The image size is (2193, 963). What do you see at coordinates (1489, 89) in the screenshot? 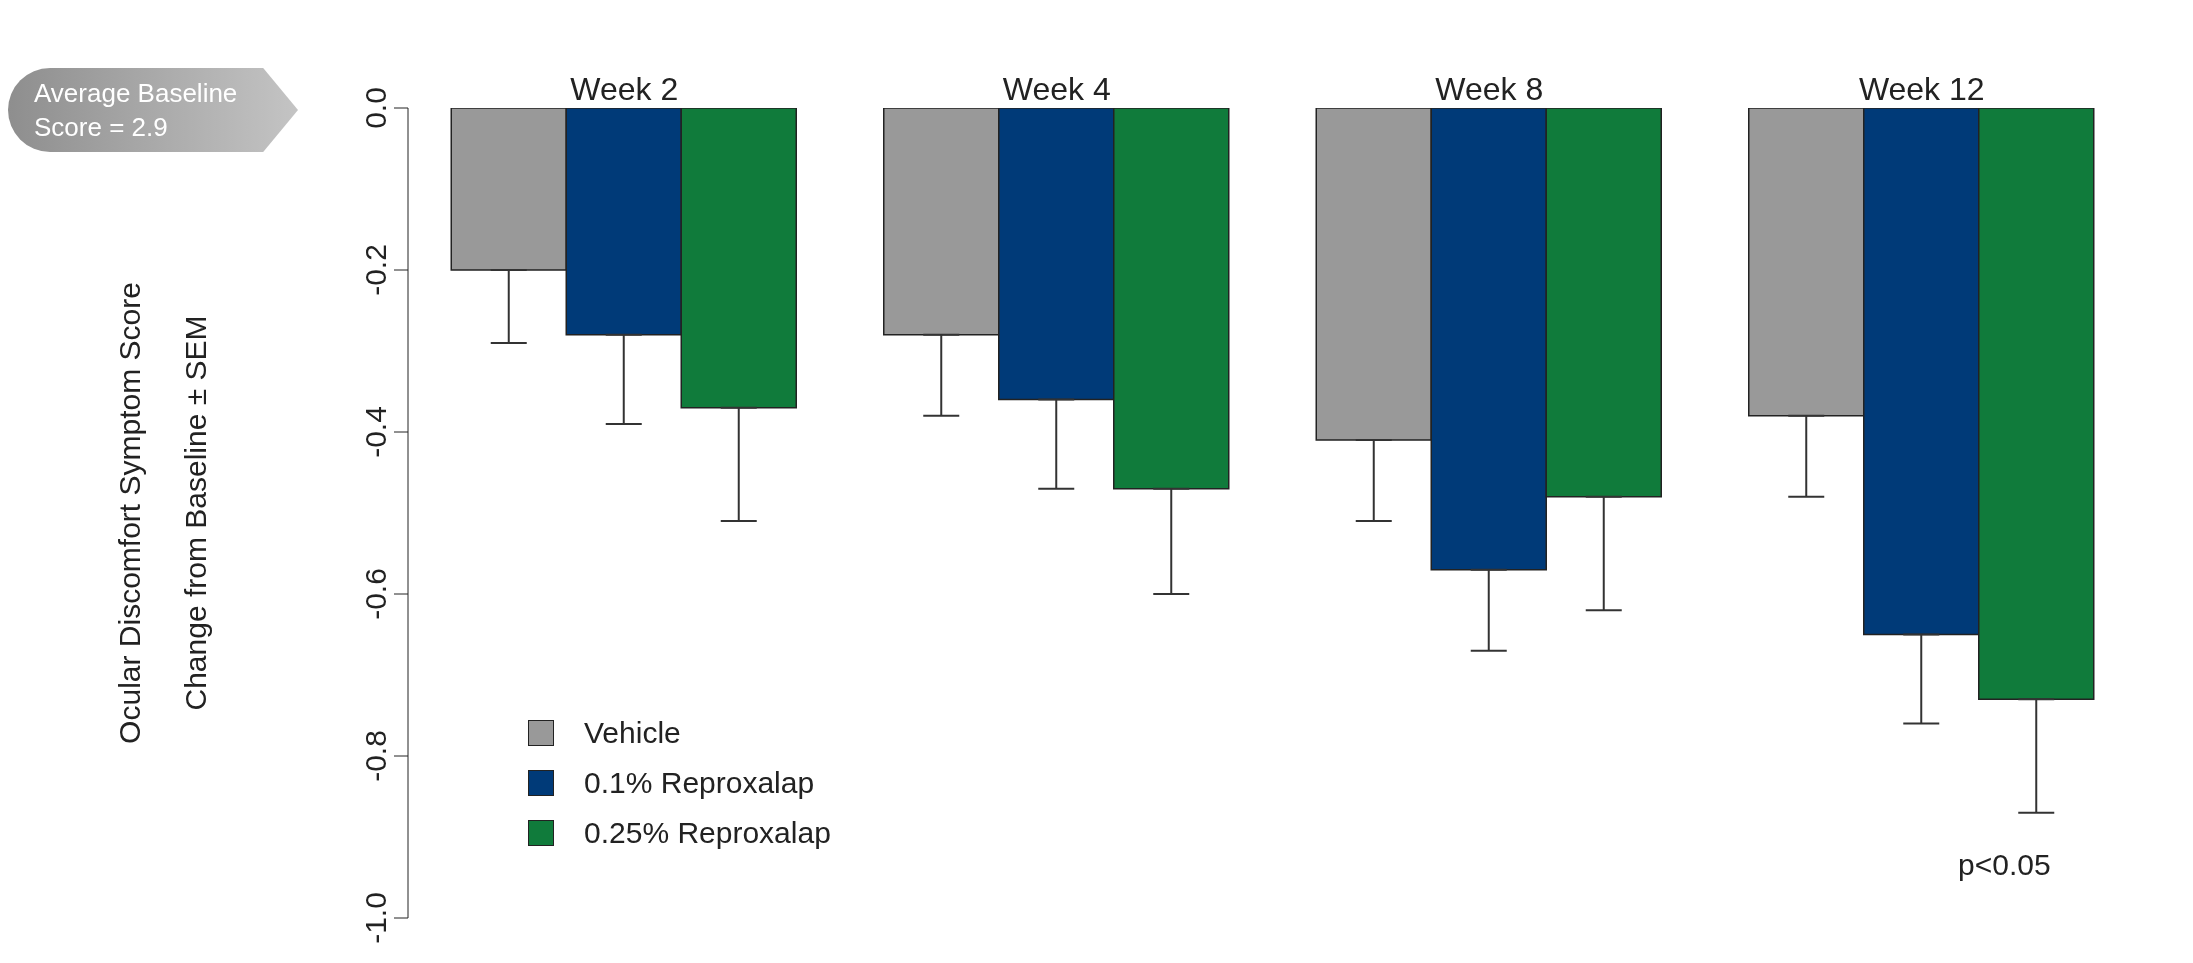
I see `x-tick-label: Week 8` at bounding box center [1489, 89].